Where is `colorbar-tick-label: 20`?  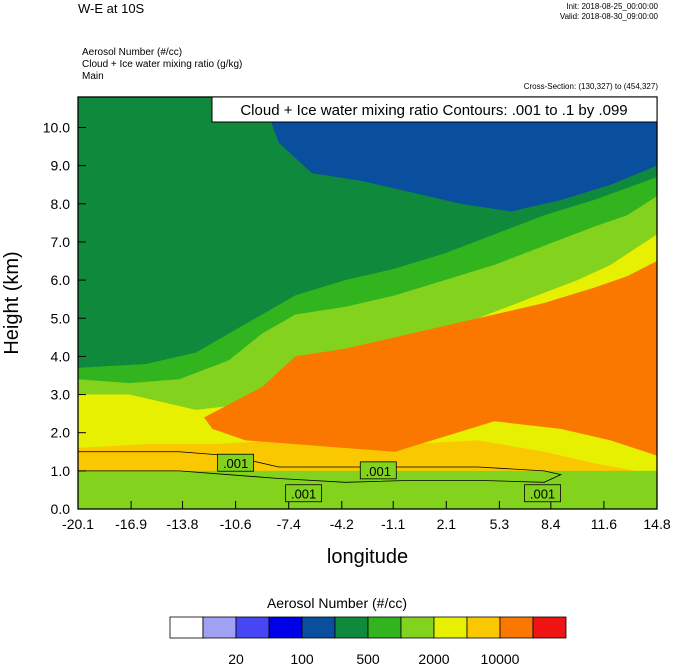
colorbar-tick-label: 20 is located at coordinates (236, 659).